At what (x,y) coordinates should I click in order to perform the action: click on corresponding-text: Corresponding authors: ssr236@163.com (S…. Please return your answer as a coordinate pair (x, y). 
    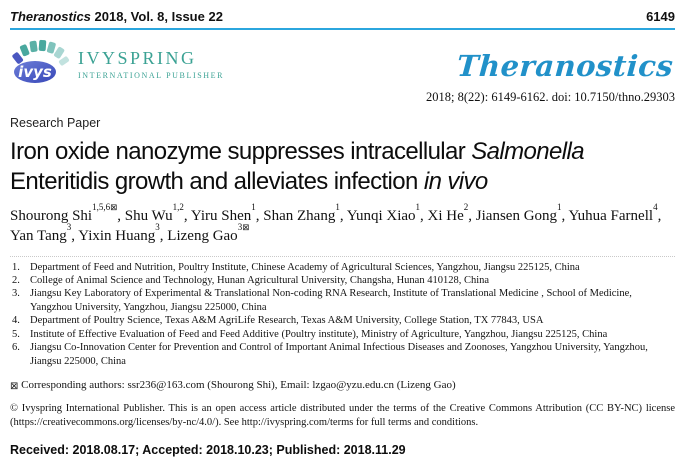
    Looking at the image, I should click on (237, 385).